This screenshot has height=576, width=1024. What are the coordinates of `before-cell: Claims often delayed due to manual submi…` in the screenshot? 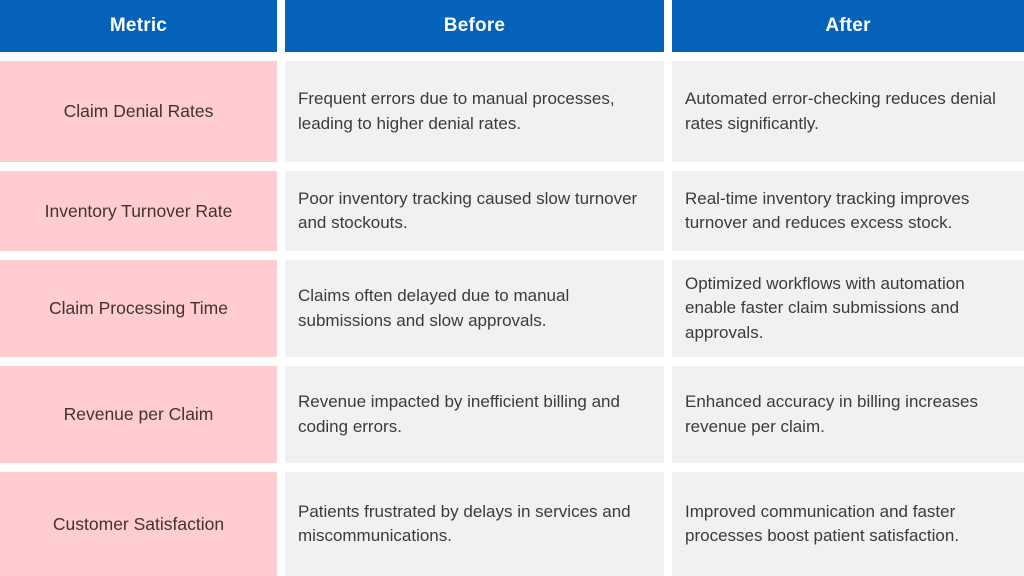 It's located at (474, 308).